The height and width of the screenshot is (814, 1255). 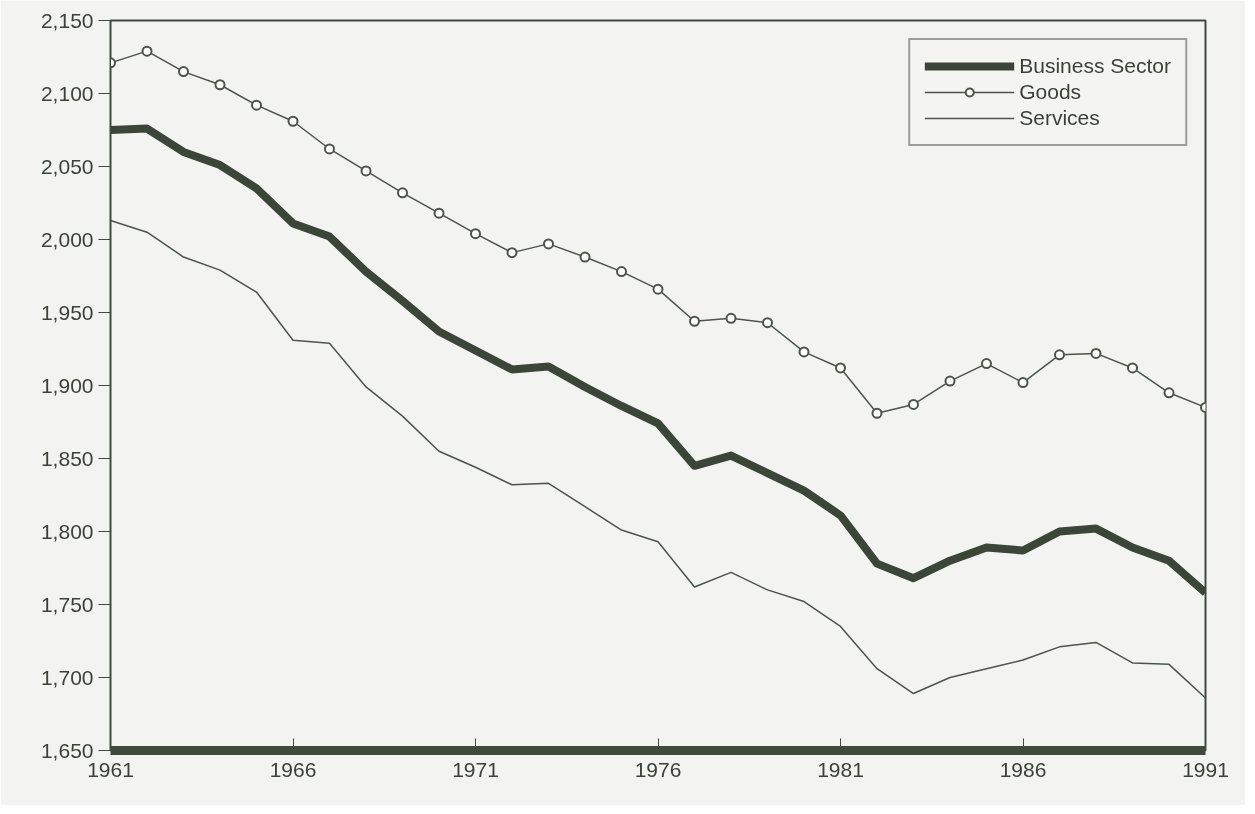 What do you see at coordinates (475, 769) in the screenshot?
I see `x-tick-label: 1971` at bounding box center [475, 769].